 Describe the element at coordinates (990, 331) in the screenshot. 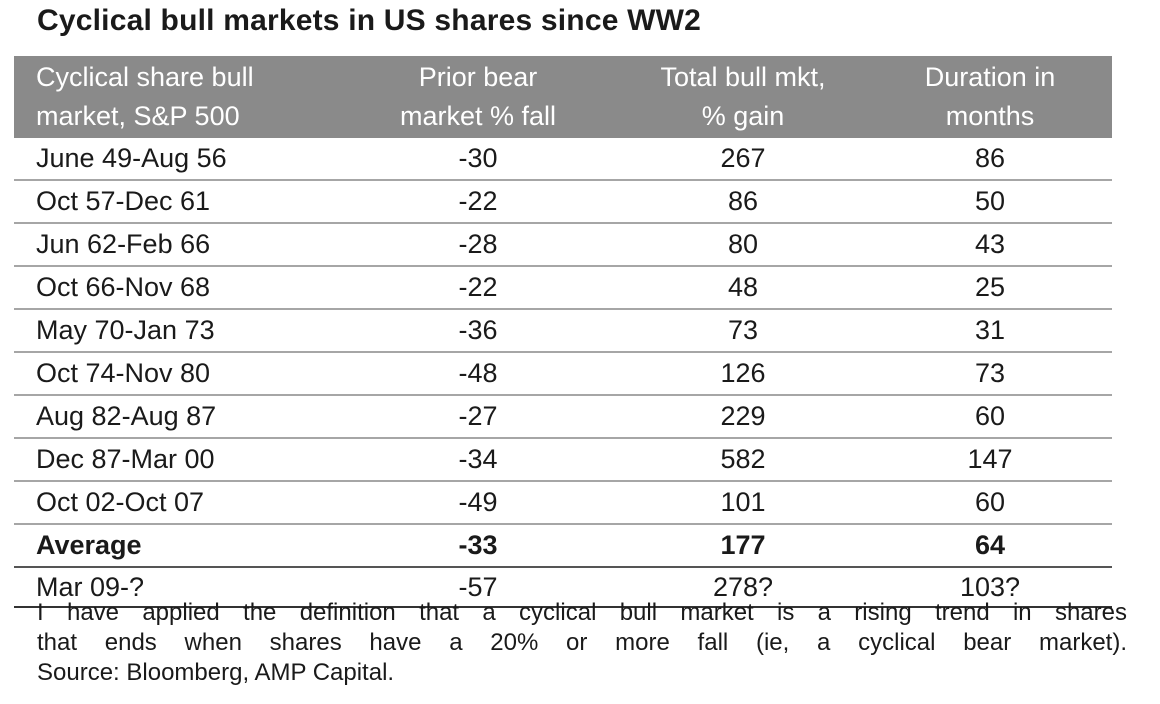

I see `table-cell: 31` at that location.